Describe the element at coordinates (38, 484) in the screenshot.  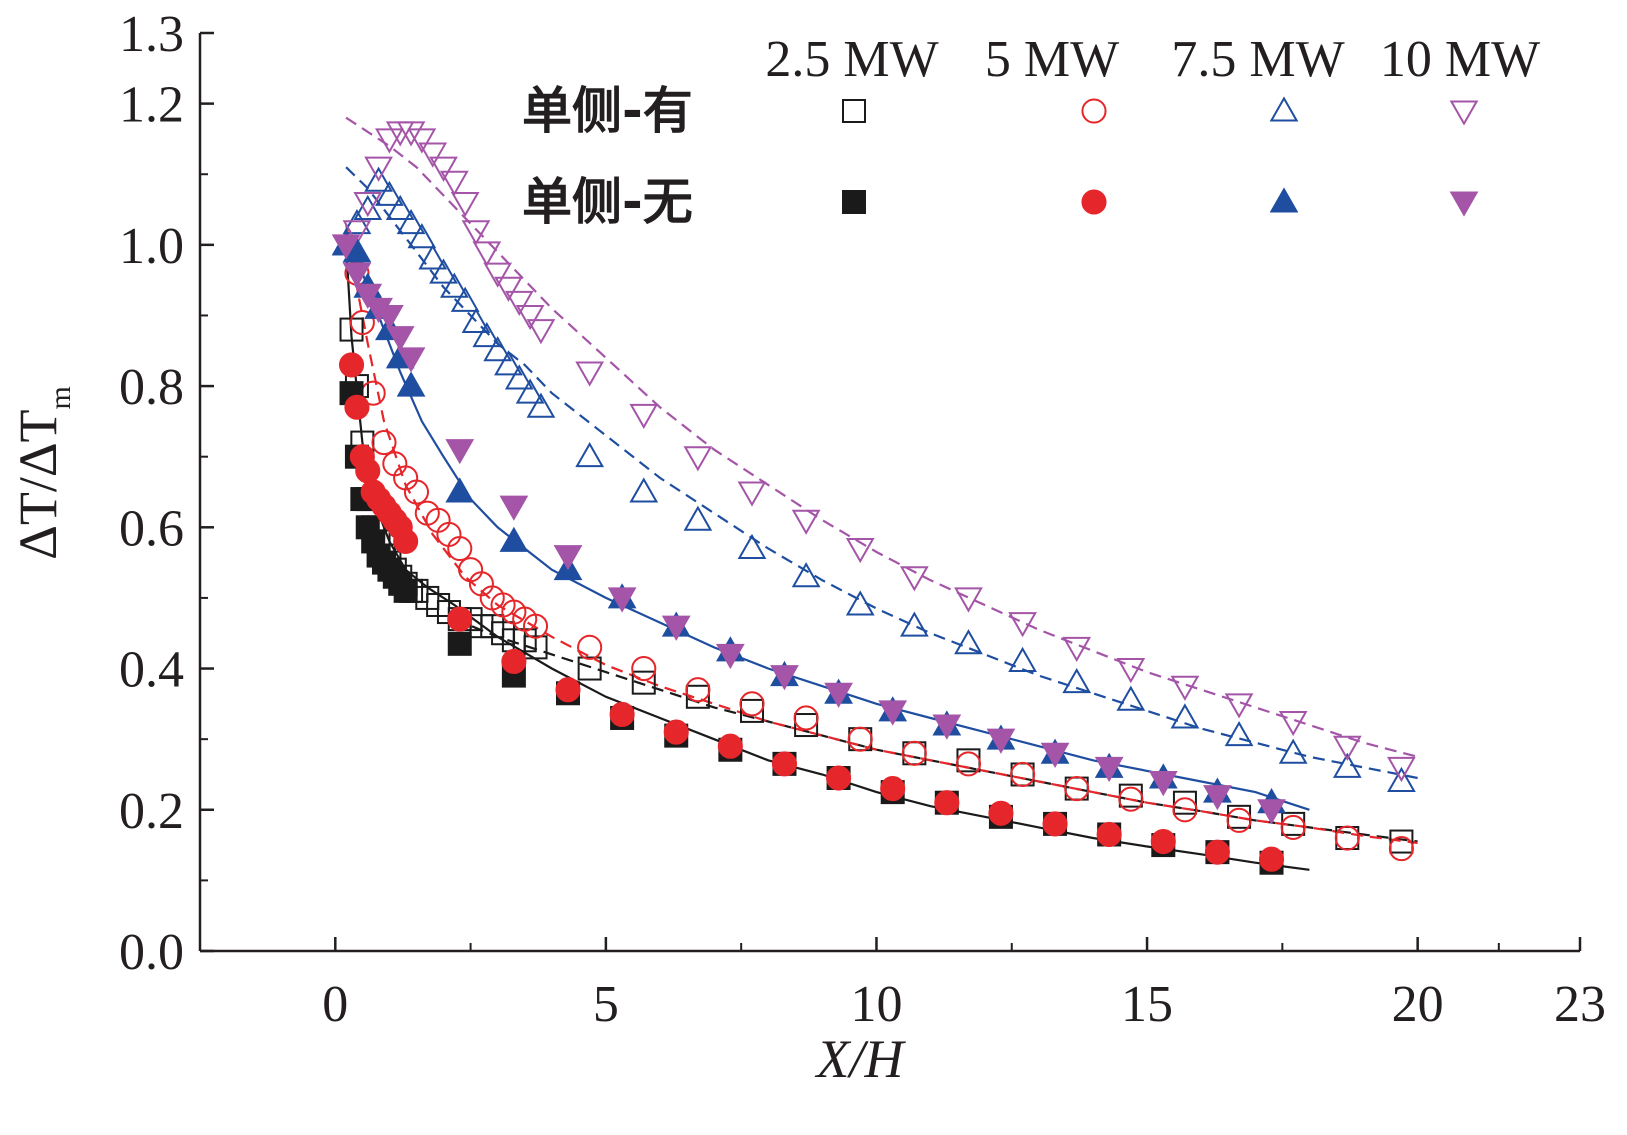
I see `y-axis-label-main: ΔT/ΔT` at that location.